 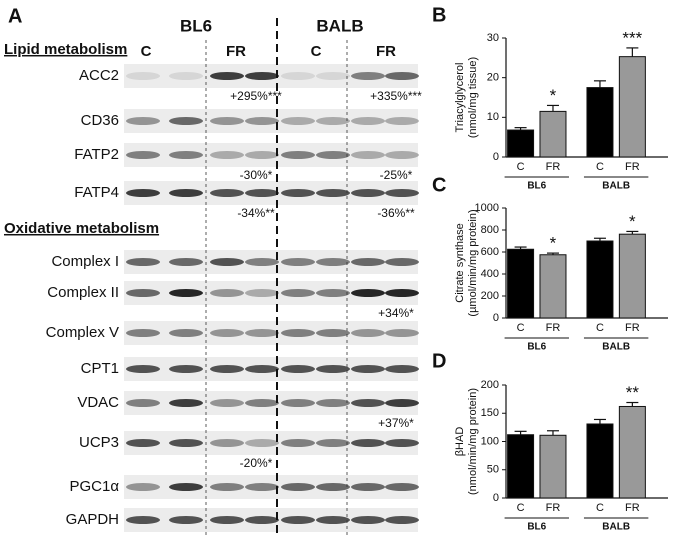 I want to click on y-axis-label: Triacylglycerol, so click(x=460, y=98).